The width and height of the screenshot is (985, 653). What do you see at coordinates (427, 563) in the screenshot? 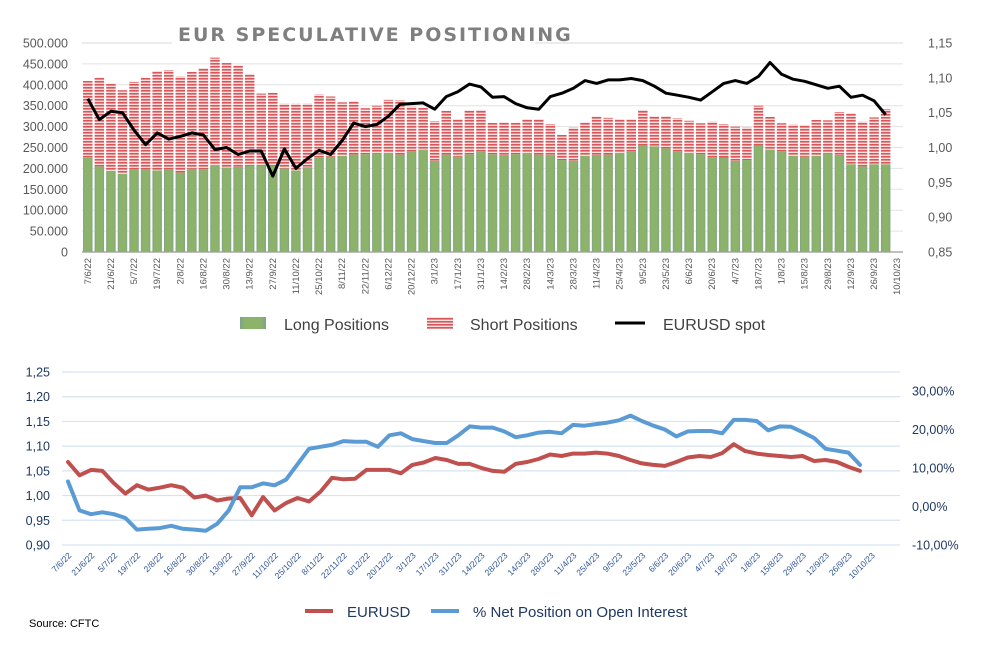
I see `x-tick-label: 17/1/23` at bounding box center [427, 563].